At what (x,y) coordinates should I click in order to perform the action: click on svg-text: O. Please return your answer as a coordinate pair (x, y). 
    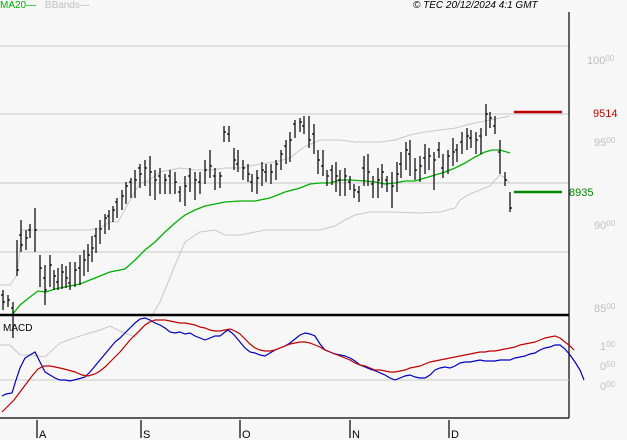
    Looking at the image, I should click on (246, 434).